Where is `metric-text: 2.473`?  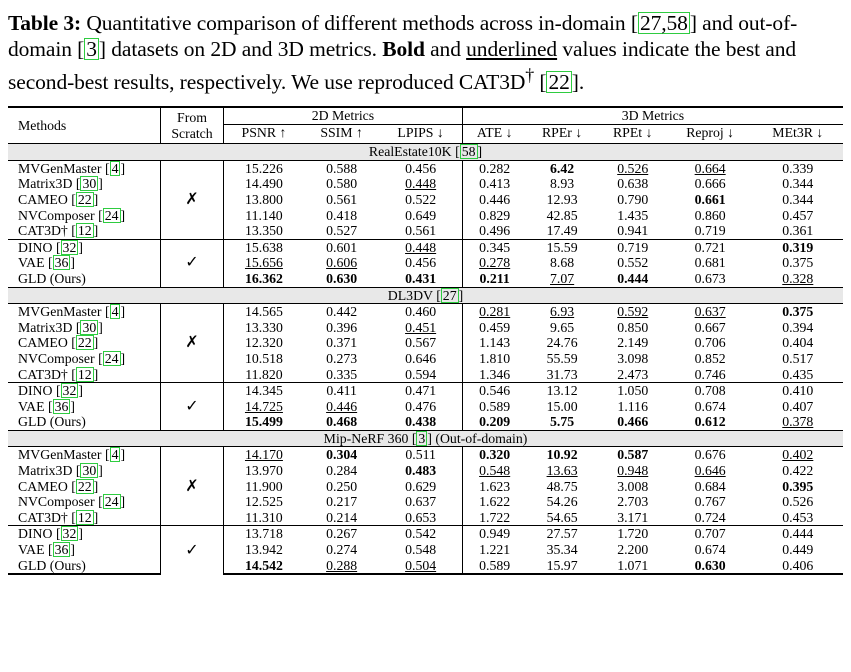 metric-text: 2.473 is located at coordinates (633, 374).